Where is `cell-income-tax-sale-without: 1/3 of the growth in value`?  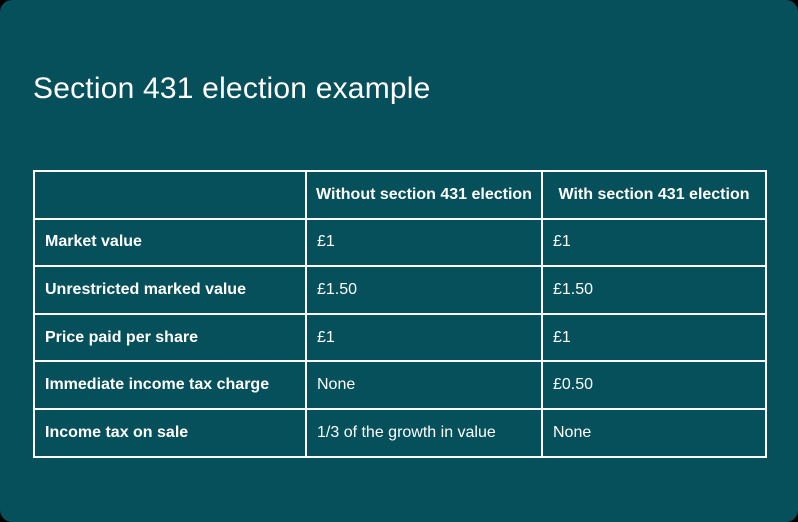
cell-income-tax-sale-without: 1/3 of the growth in value is located at coordinates (424, 432).